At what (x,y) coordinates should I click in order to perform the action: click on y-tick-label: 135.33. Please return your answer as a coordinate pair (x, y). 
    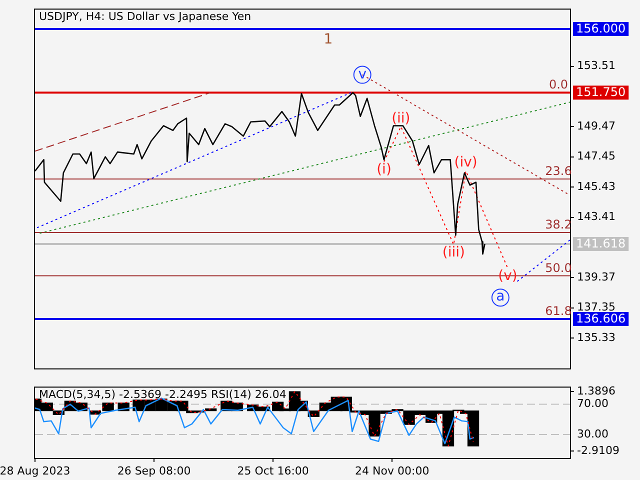
    Looking at the image, I should click on (596, 337).